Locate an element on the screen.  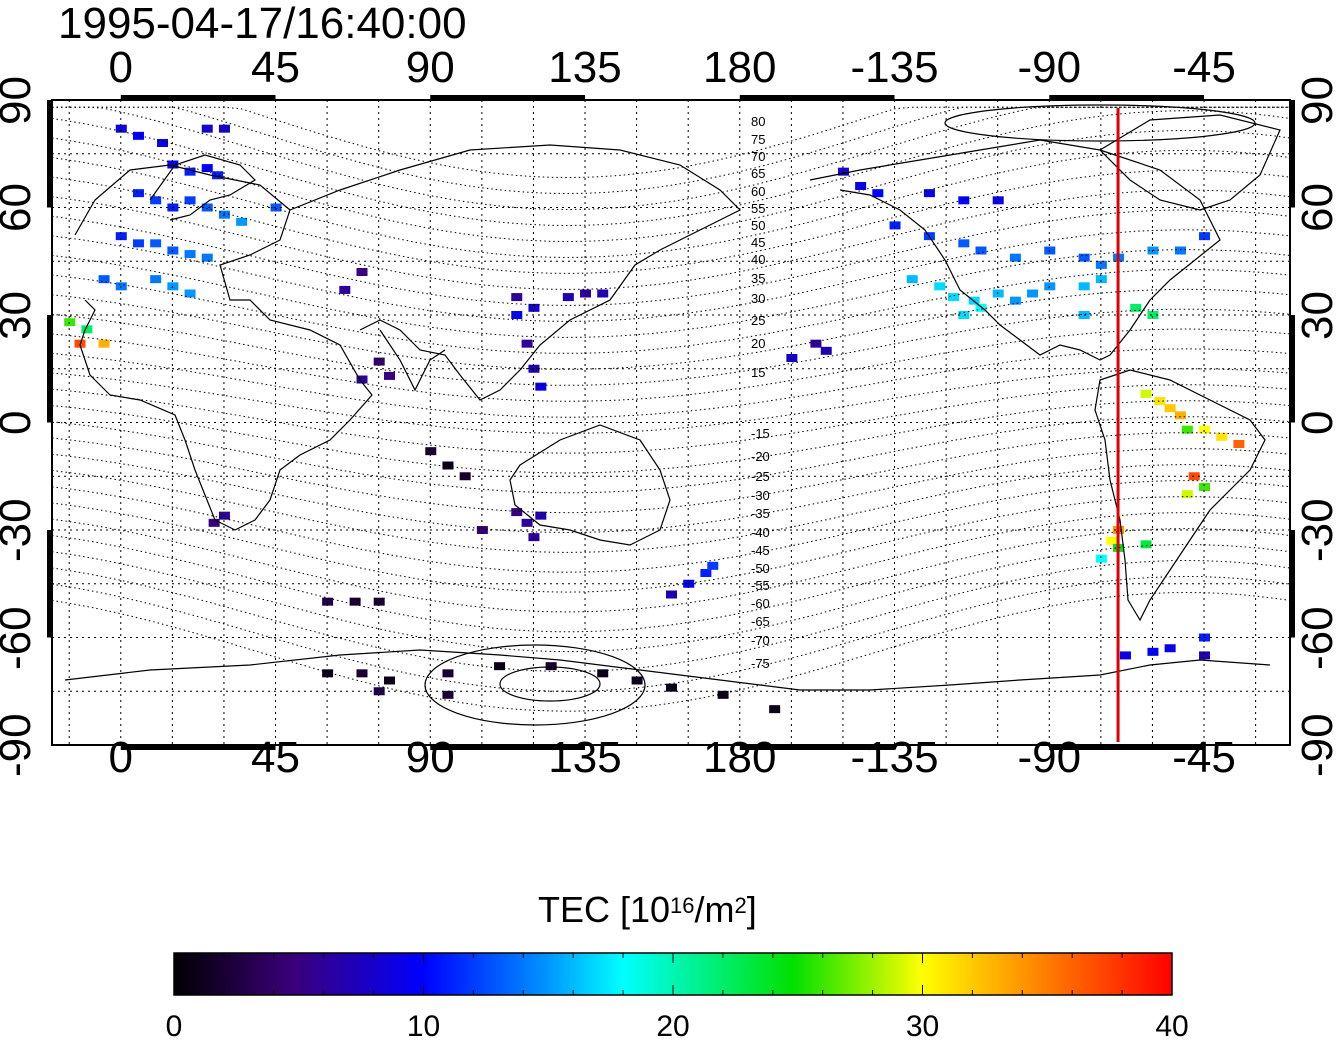
magnetic-latitude-label: -60 is located at coordinates (760, 603).